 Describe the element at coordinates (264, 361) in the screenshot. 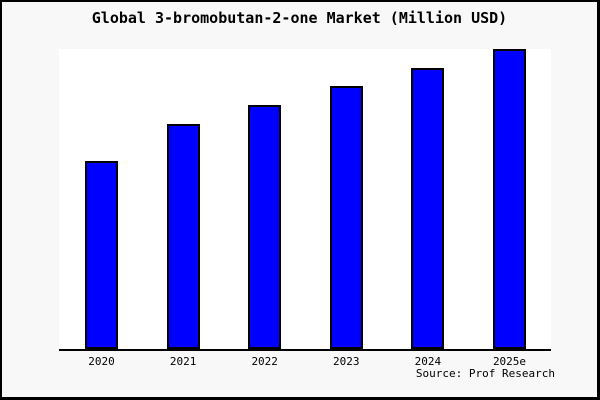

I see `x-tick-label-2022: 2022` at that location.